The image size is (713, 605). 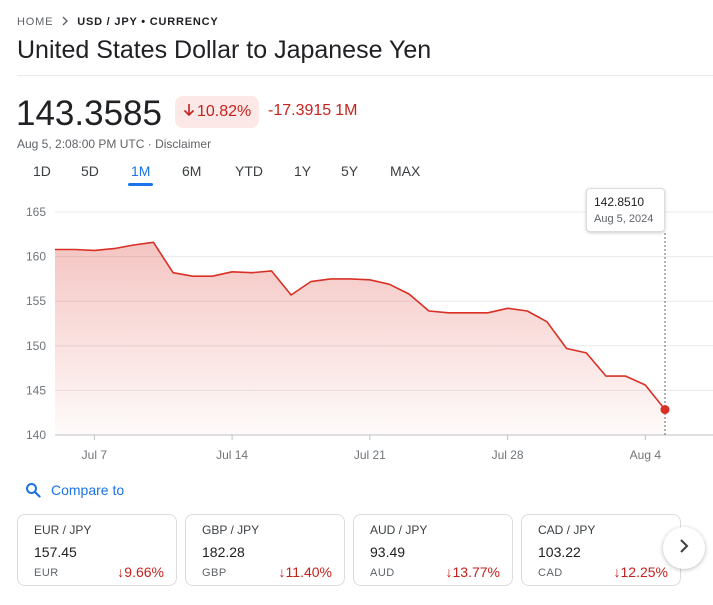 I want to click on next-cards-button, so click(x=684, y=548).